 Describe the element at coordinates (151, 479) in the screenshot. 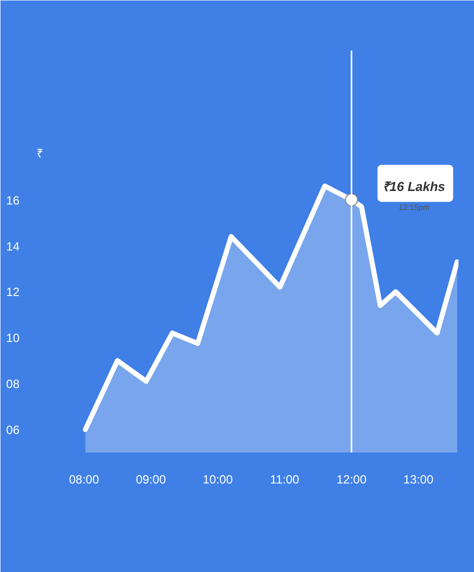

I see `x-tick-label: 09:00` at that location.